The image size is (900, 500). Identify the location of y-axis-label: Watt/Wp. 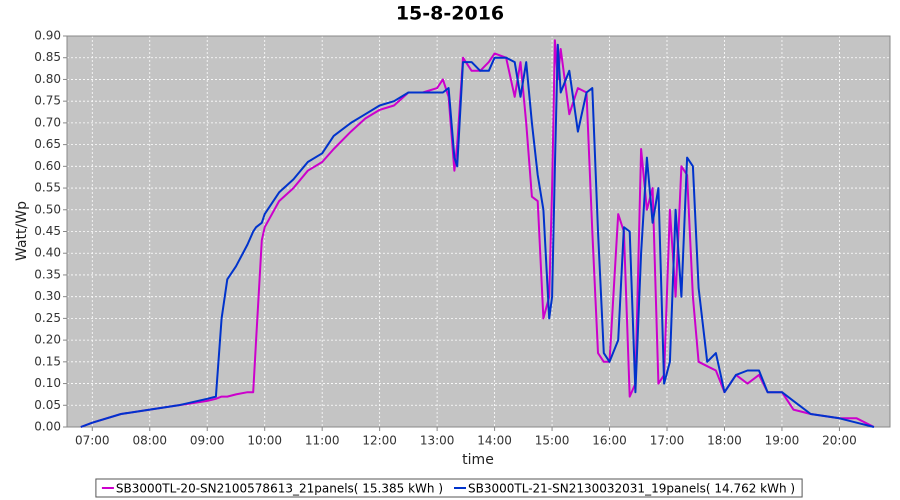
(22, 231).